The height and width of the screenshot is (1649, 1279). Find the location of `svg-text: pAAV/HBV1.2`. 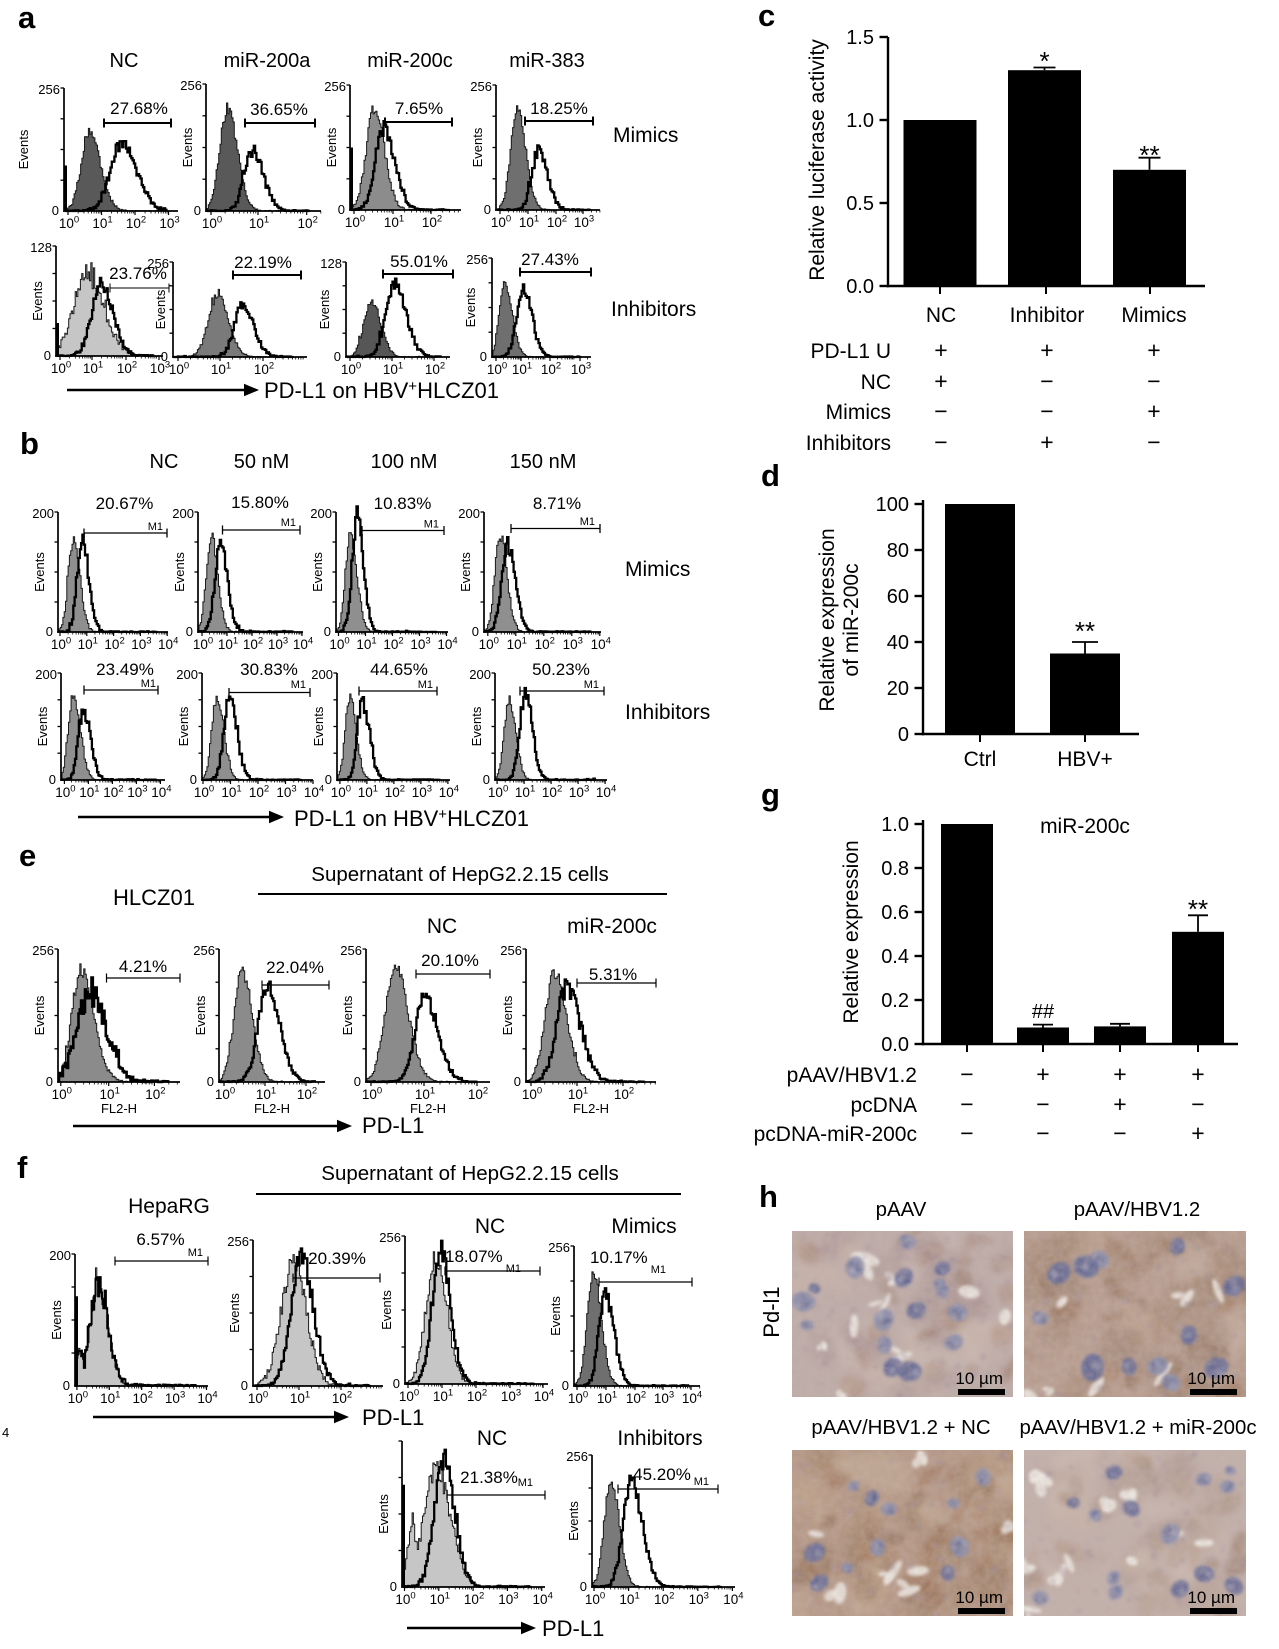

svg-text: pAAV/HBV1.2 is located at coordinates (852, 1075).